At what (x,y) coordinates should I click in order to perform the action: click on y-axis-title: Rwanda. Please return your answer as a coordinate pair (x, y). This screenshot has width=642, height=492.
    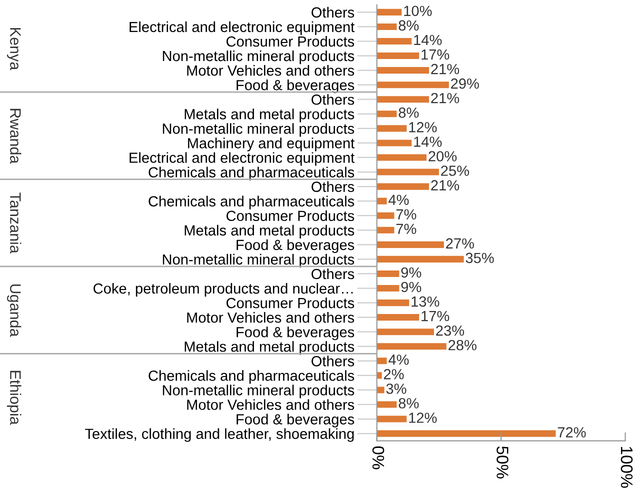
    Looking at the image, I should click on (16, 136).